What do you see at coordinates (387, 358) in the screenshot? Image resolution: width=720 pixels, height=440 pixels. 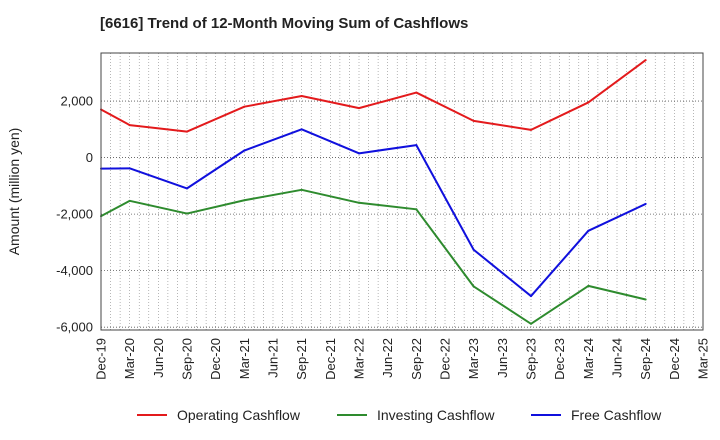 I see `x-tick-label: Jun-22` at bounding box center [387, 358].